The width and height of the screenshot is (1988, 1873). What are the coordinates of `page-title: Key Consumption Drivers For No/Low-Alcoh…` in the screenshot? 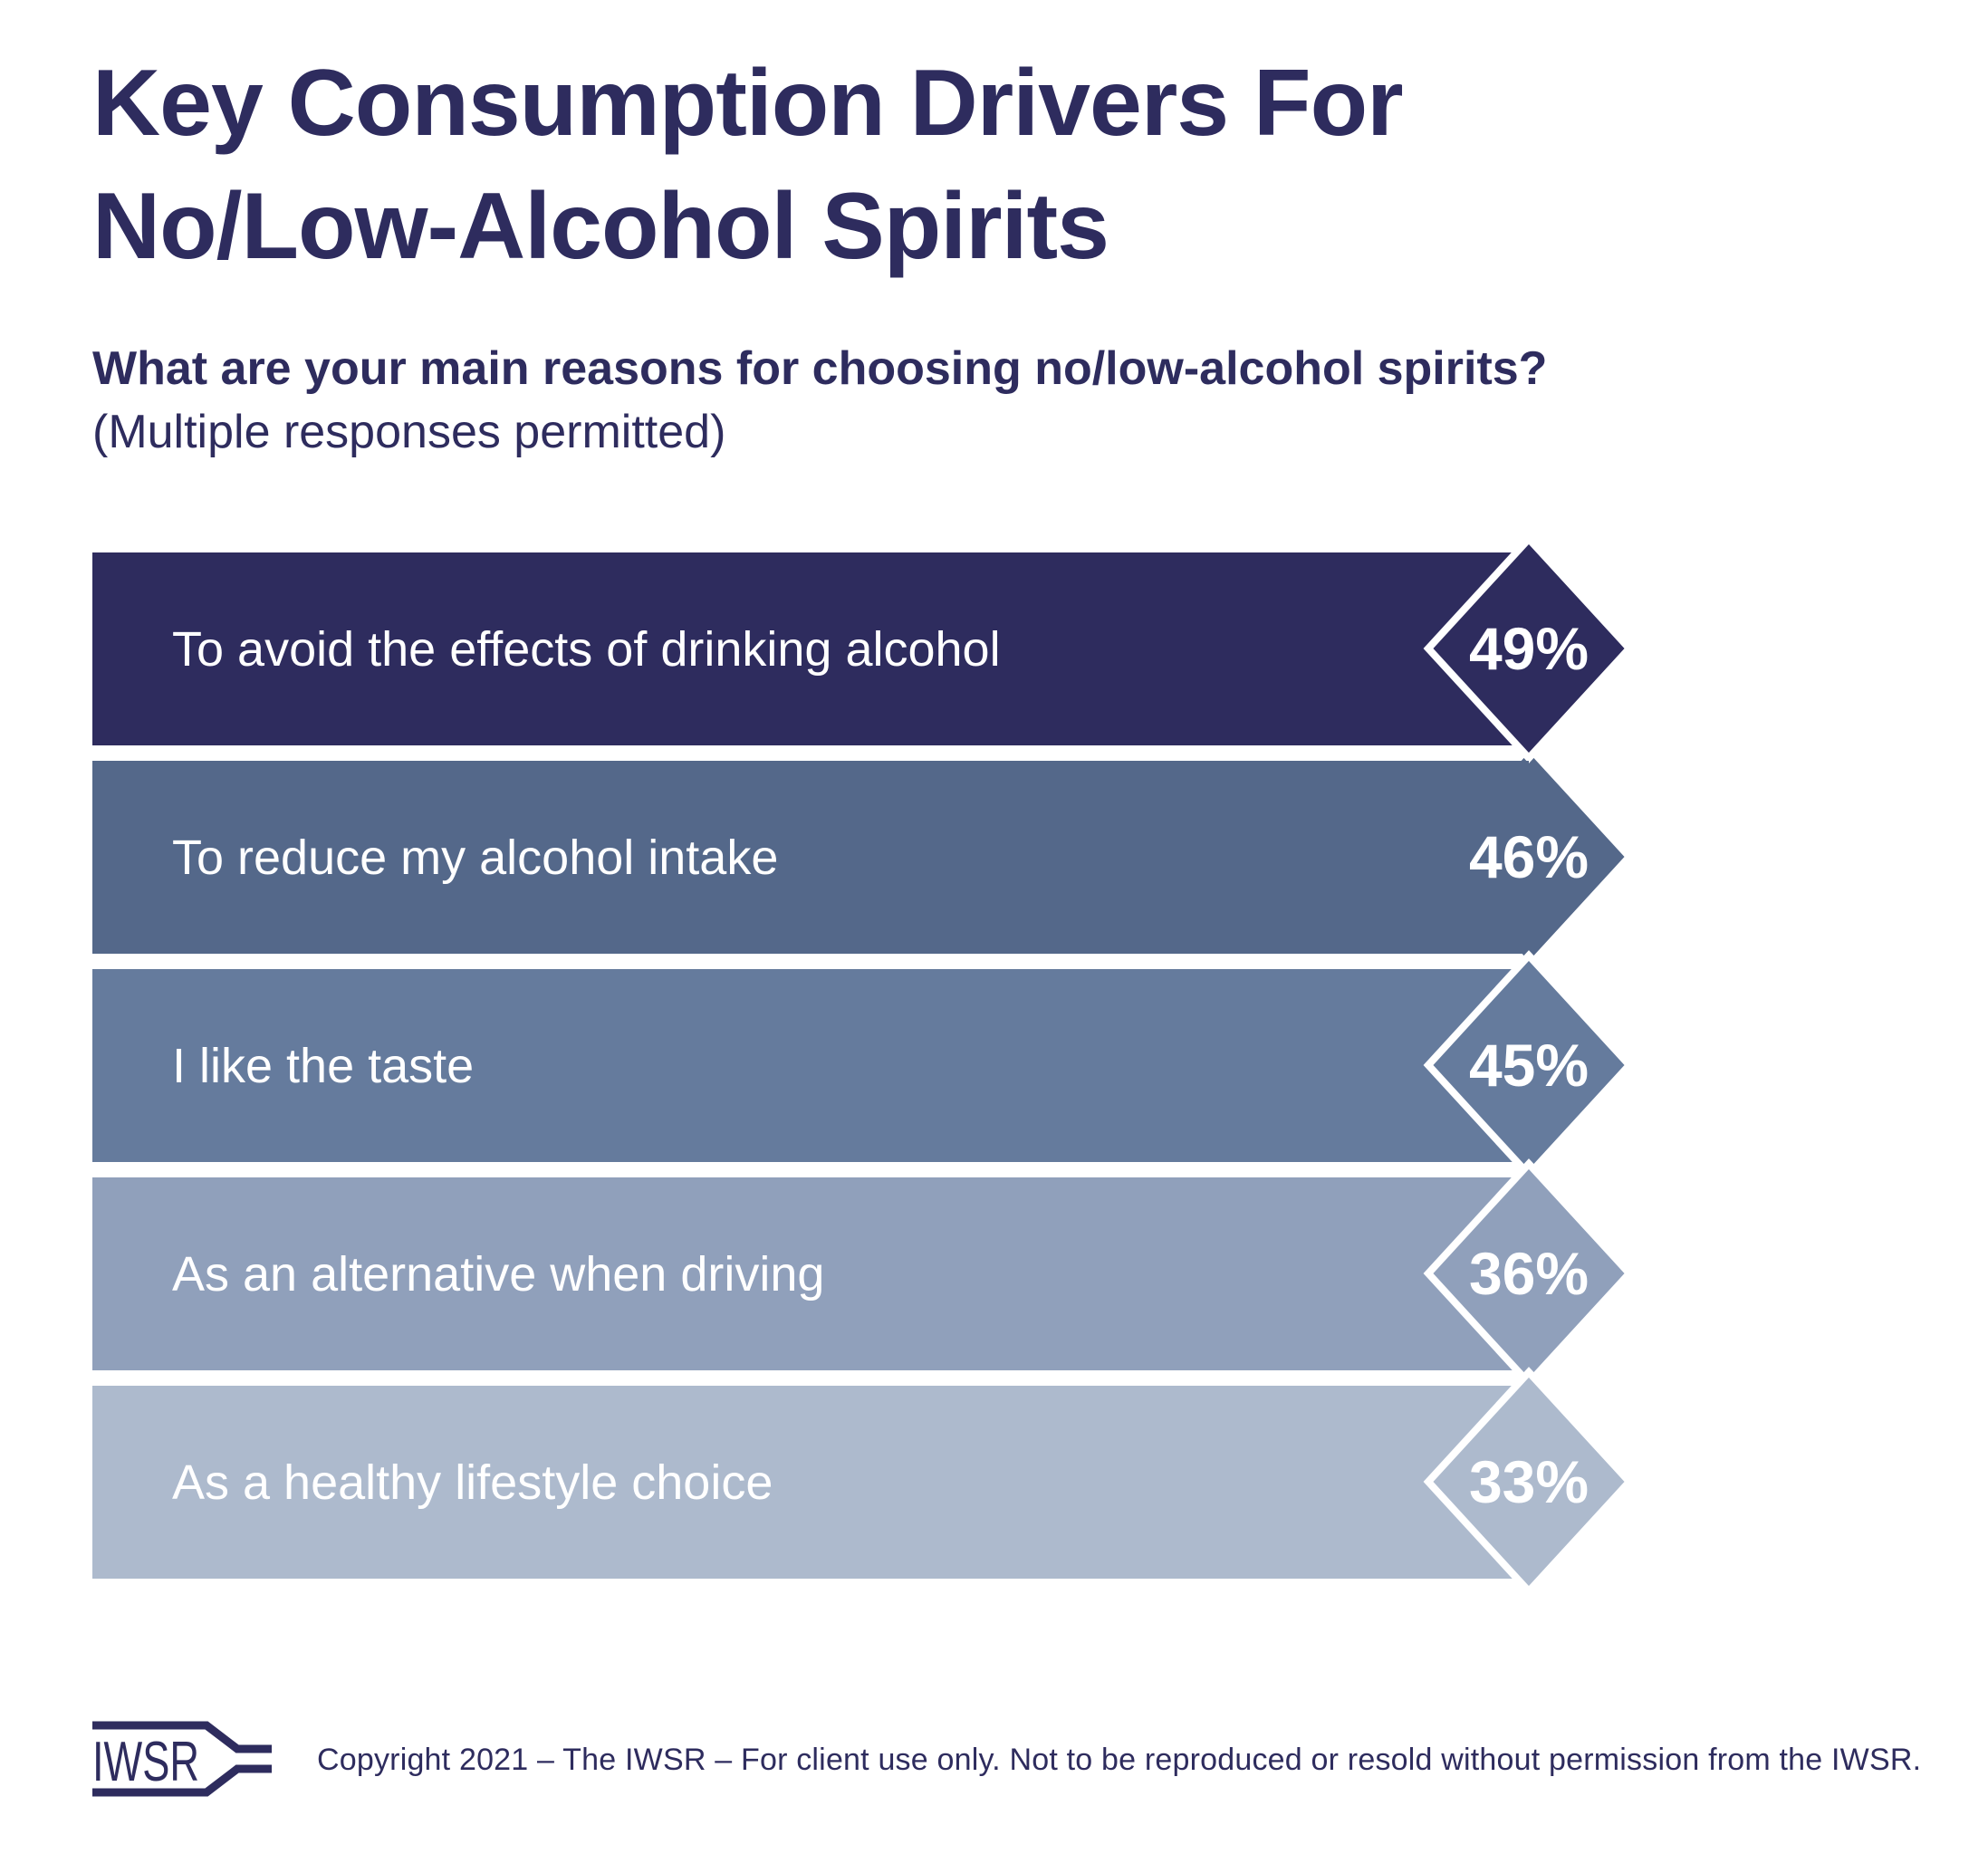 It's located at (748, 165).